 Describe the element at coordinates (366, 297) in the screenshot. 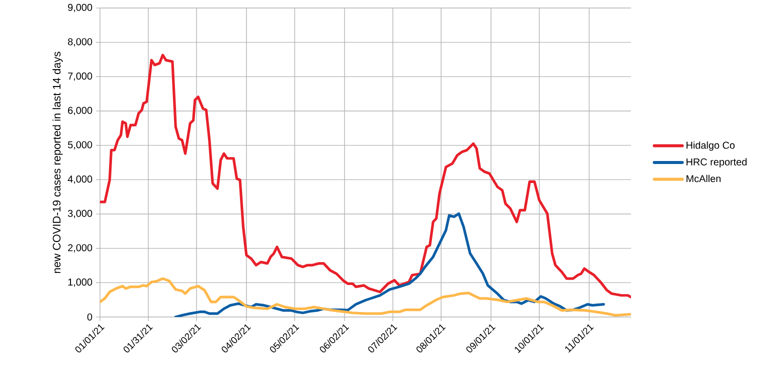

I see `line-series` at that location.